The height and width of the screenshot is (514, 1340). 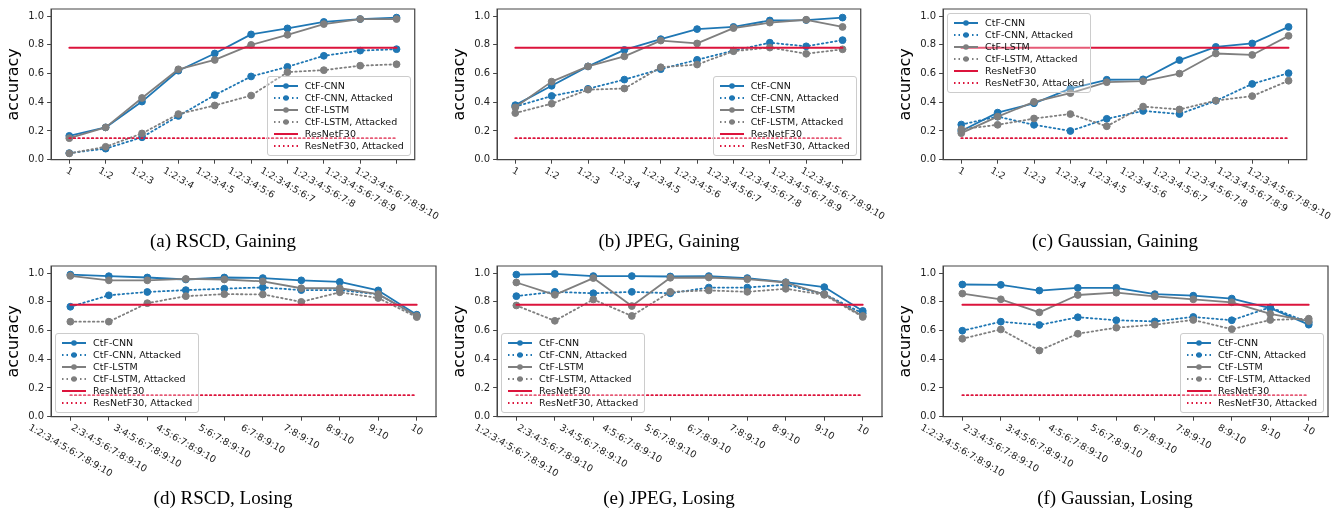 What do you see at coordinates (223, 241) in the screenshot?
I see `text: (a) RSCD, Gaining` at bounding box center [223, 241].